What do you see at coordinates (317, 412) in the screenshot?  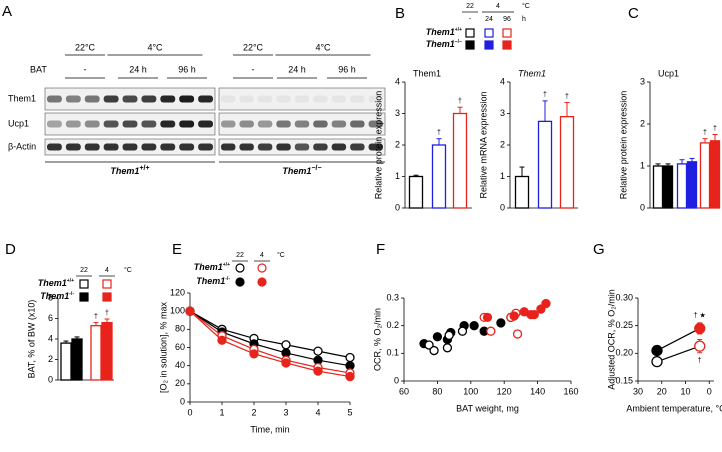 I see `x-tick-label: 4` at bounding box center [317, 412].